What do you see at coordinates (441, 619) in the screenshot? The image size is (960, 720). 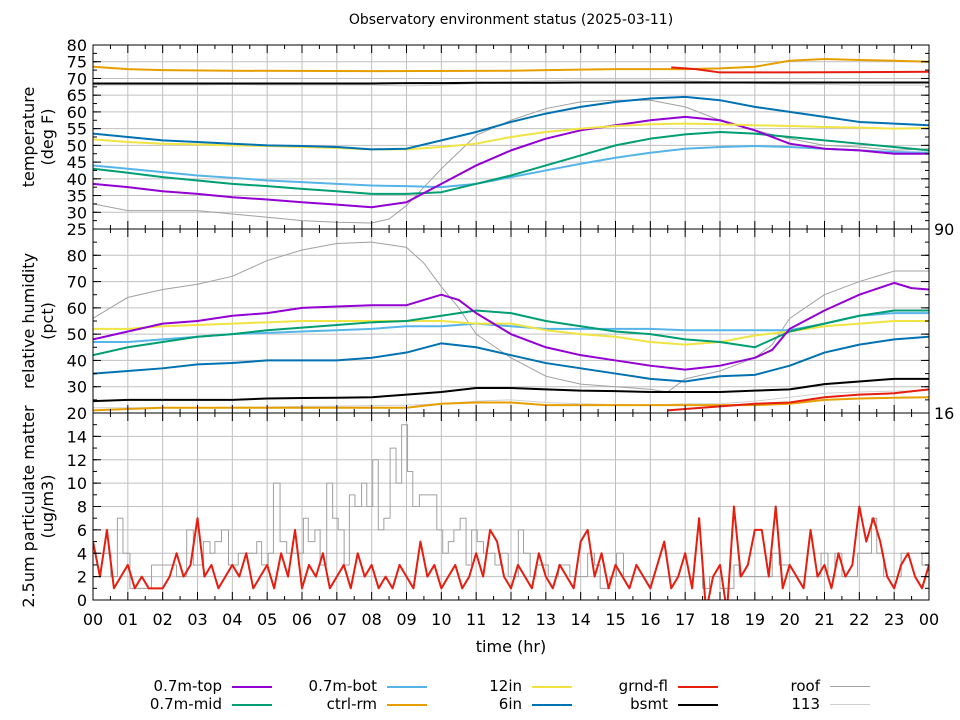 I see `x-tick-label: 10` at bounding box center [441, 619].